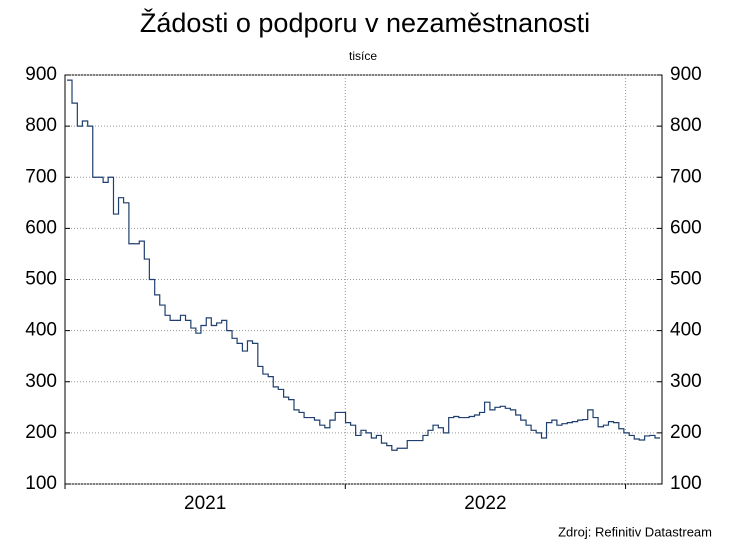  What do you see at coordinates (686, 227) in the screenshot?
I see `y2-tick-label: 600` at bounding box center [686, 227].